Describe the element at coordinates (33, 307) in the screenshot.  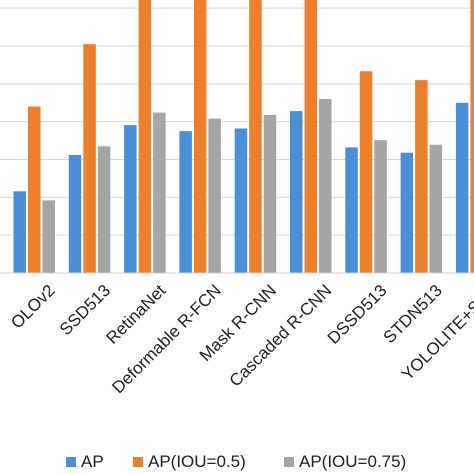
I see `category-label: OLOv2` at that location.